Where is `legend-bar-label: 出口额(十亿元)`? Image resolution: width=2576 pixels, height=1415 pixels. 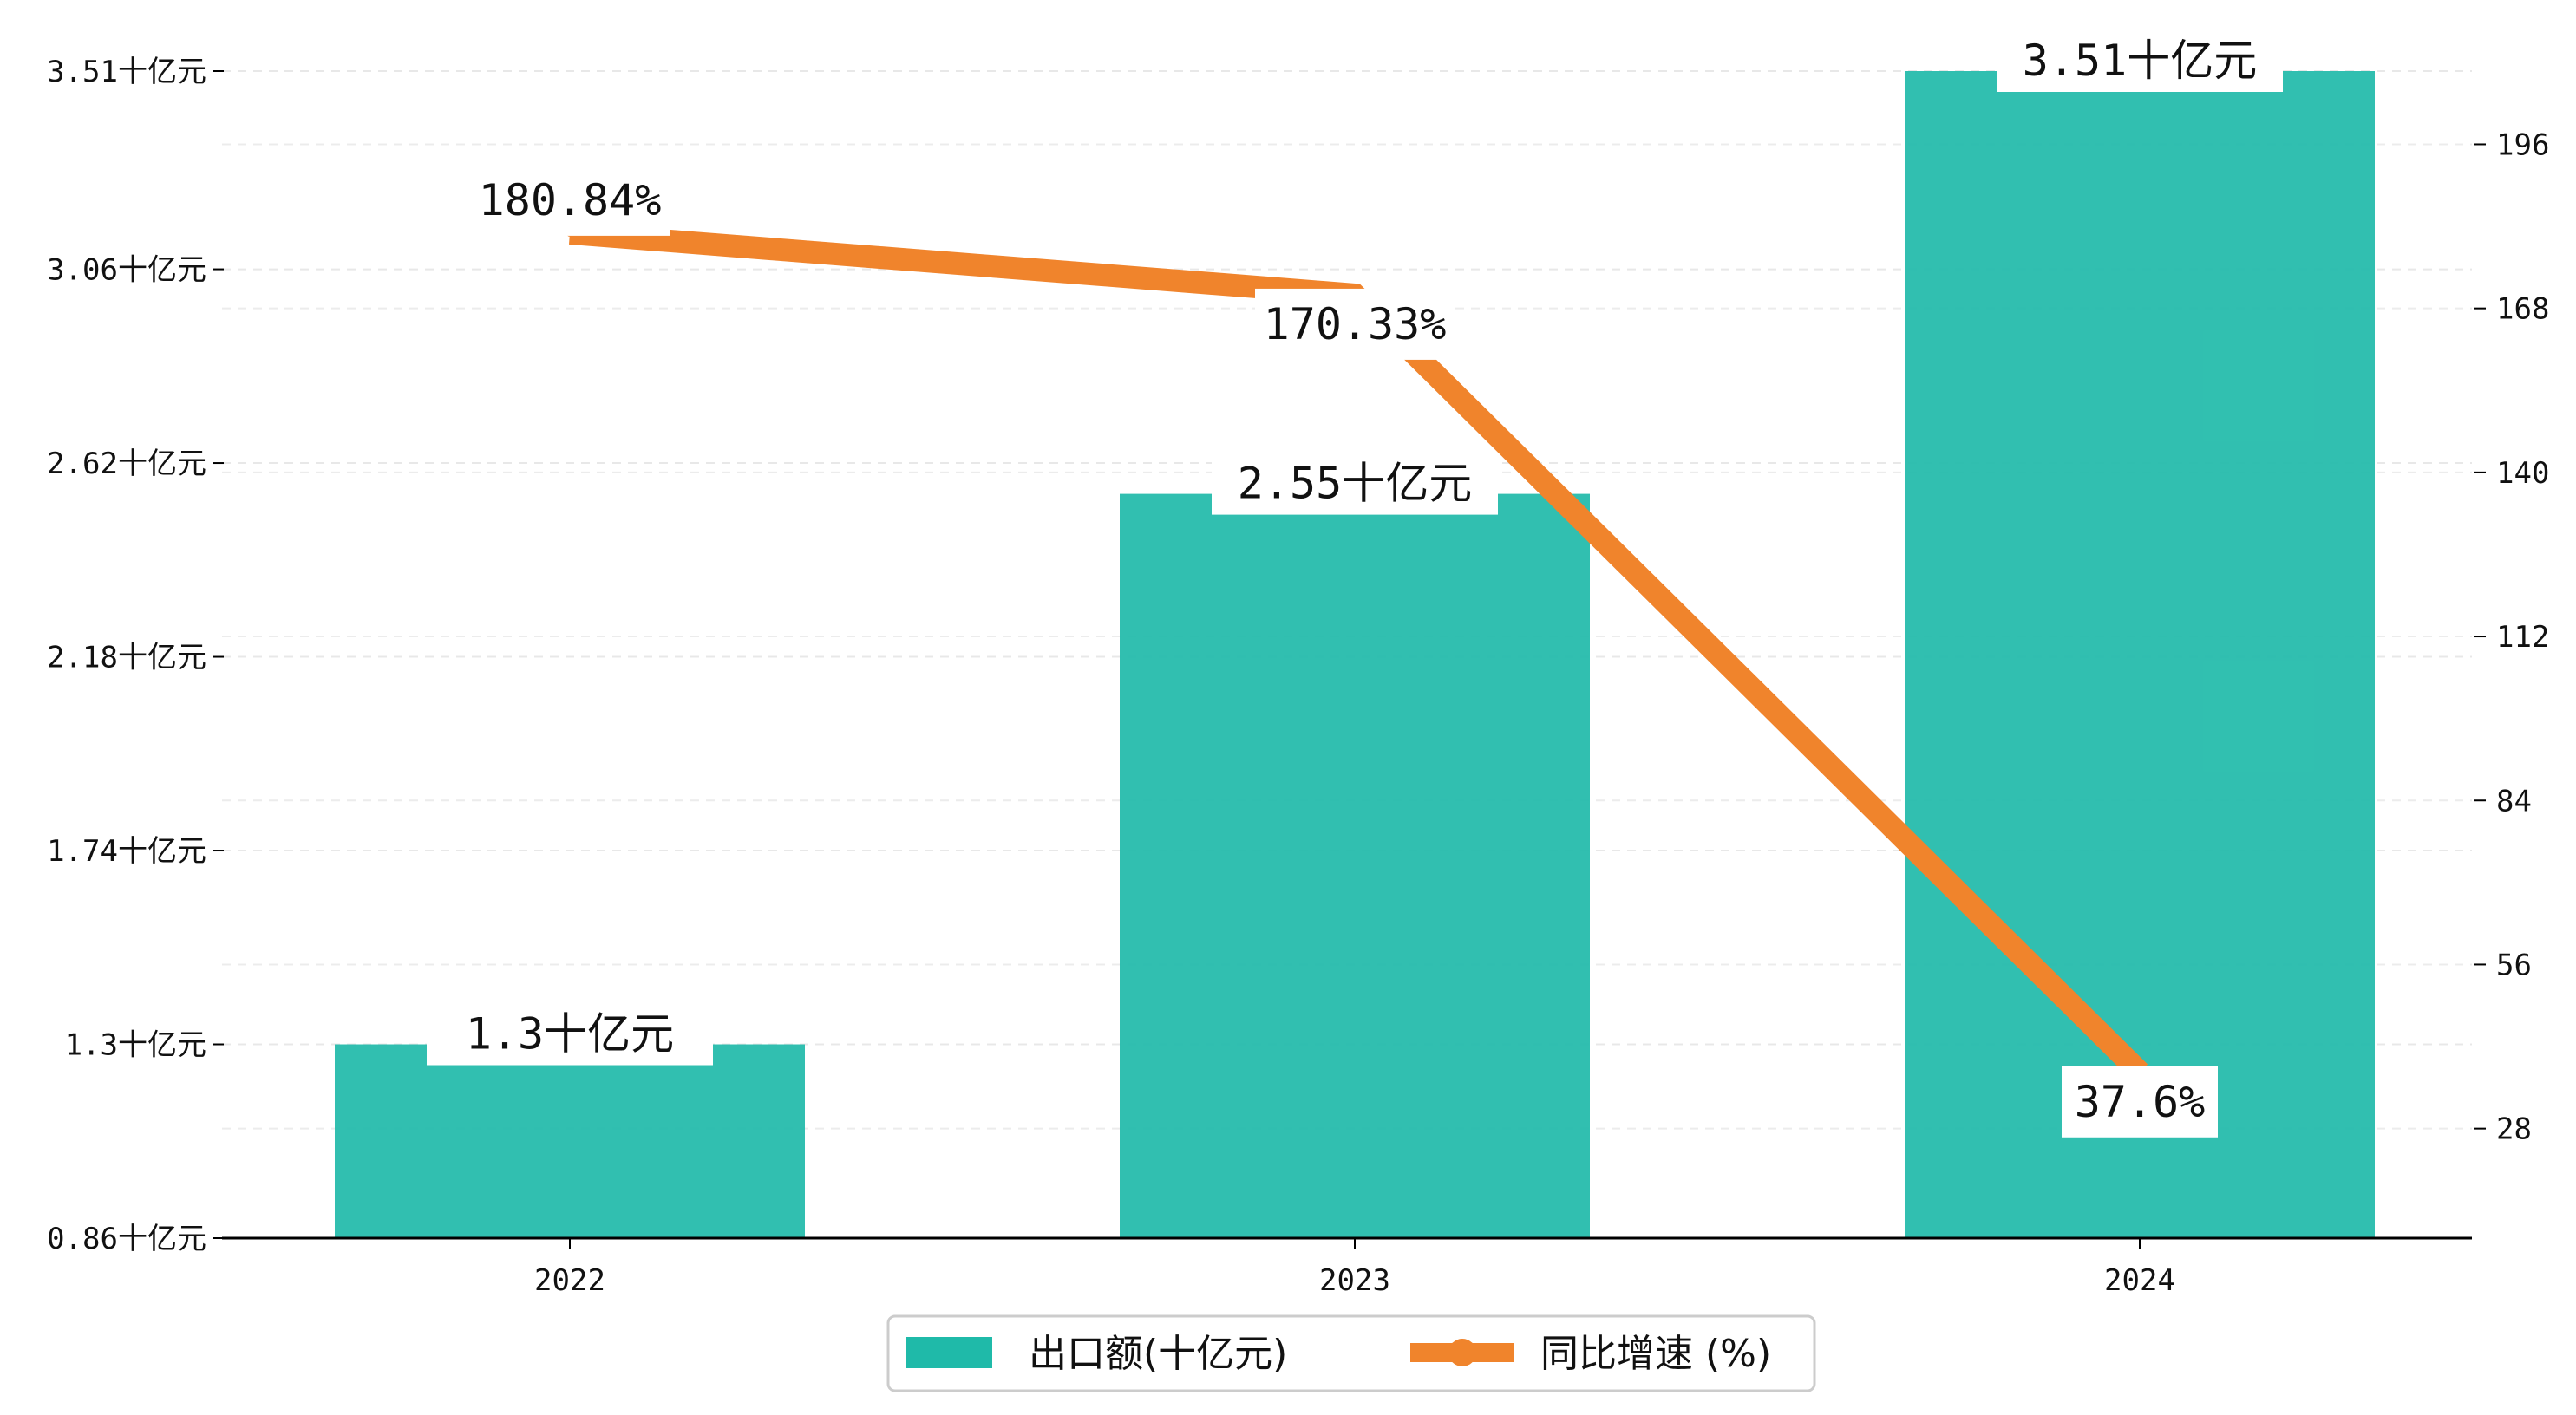 legend-bar-label: 出口额(十亿元) is located at coordinates (1158, 1354).